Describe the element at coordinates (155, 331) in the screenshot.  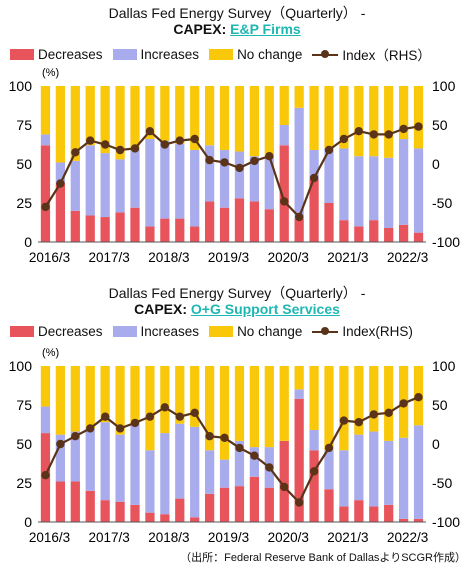
I see `legend-item-increases: Increases` at that location.